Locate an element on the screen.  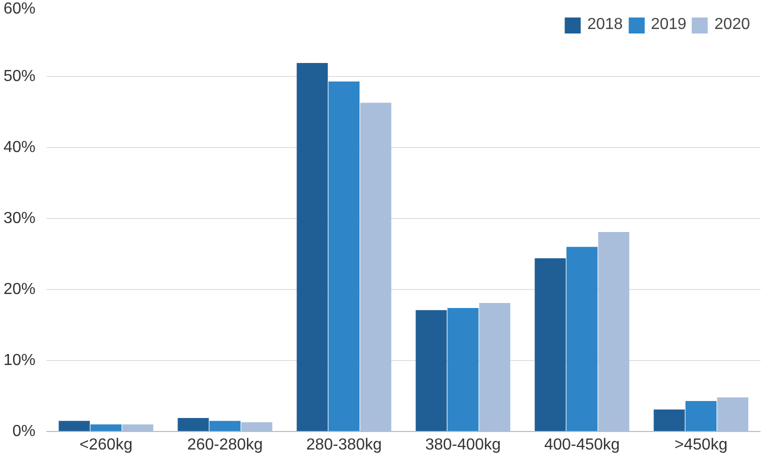
legend-label: 2020 is located at coordinates (732, 25).